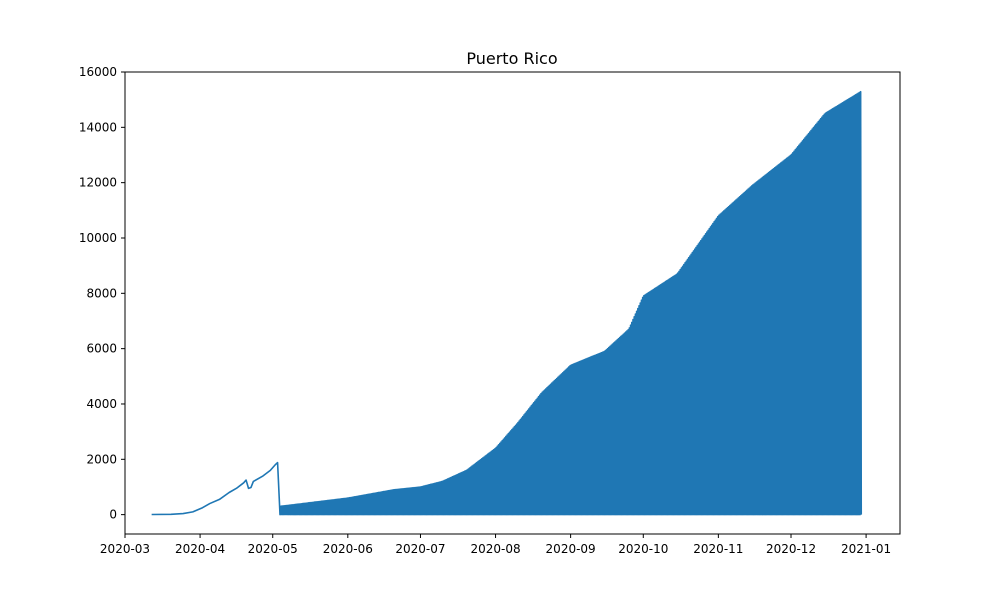 Image resolution: width=1000 pixels, height=600 pixels. I want to click on x-tick-label: 2020-05, so click(273, 549).